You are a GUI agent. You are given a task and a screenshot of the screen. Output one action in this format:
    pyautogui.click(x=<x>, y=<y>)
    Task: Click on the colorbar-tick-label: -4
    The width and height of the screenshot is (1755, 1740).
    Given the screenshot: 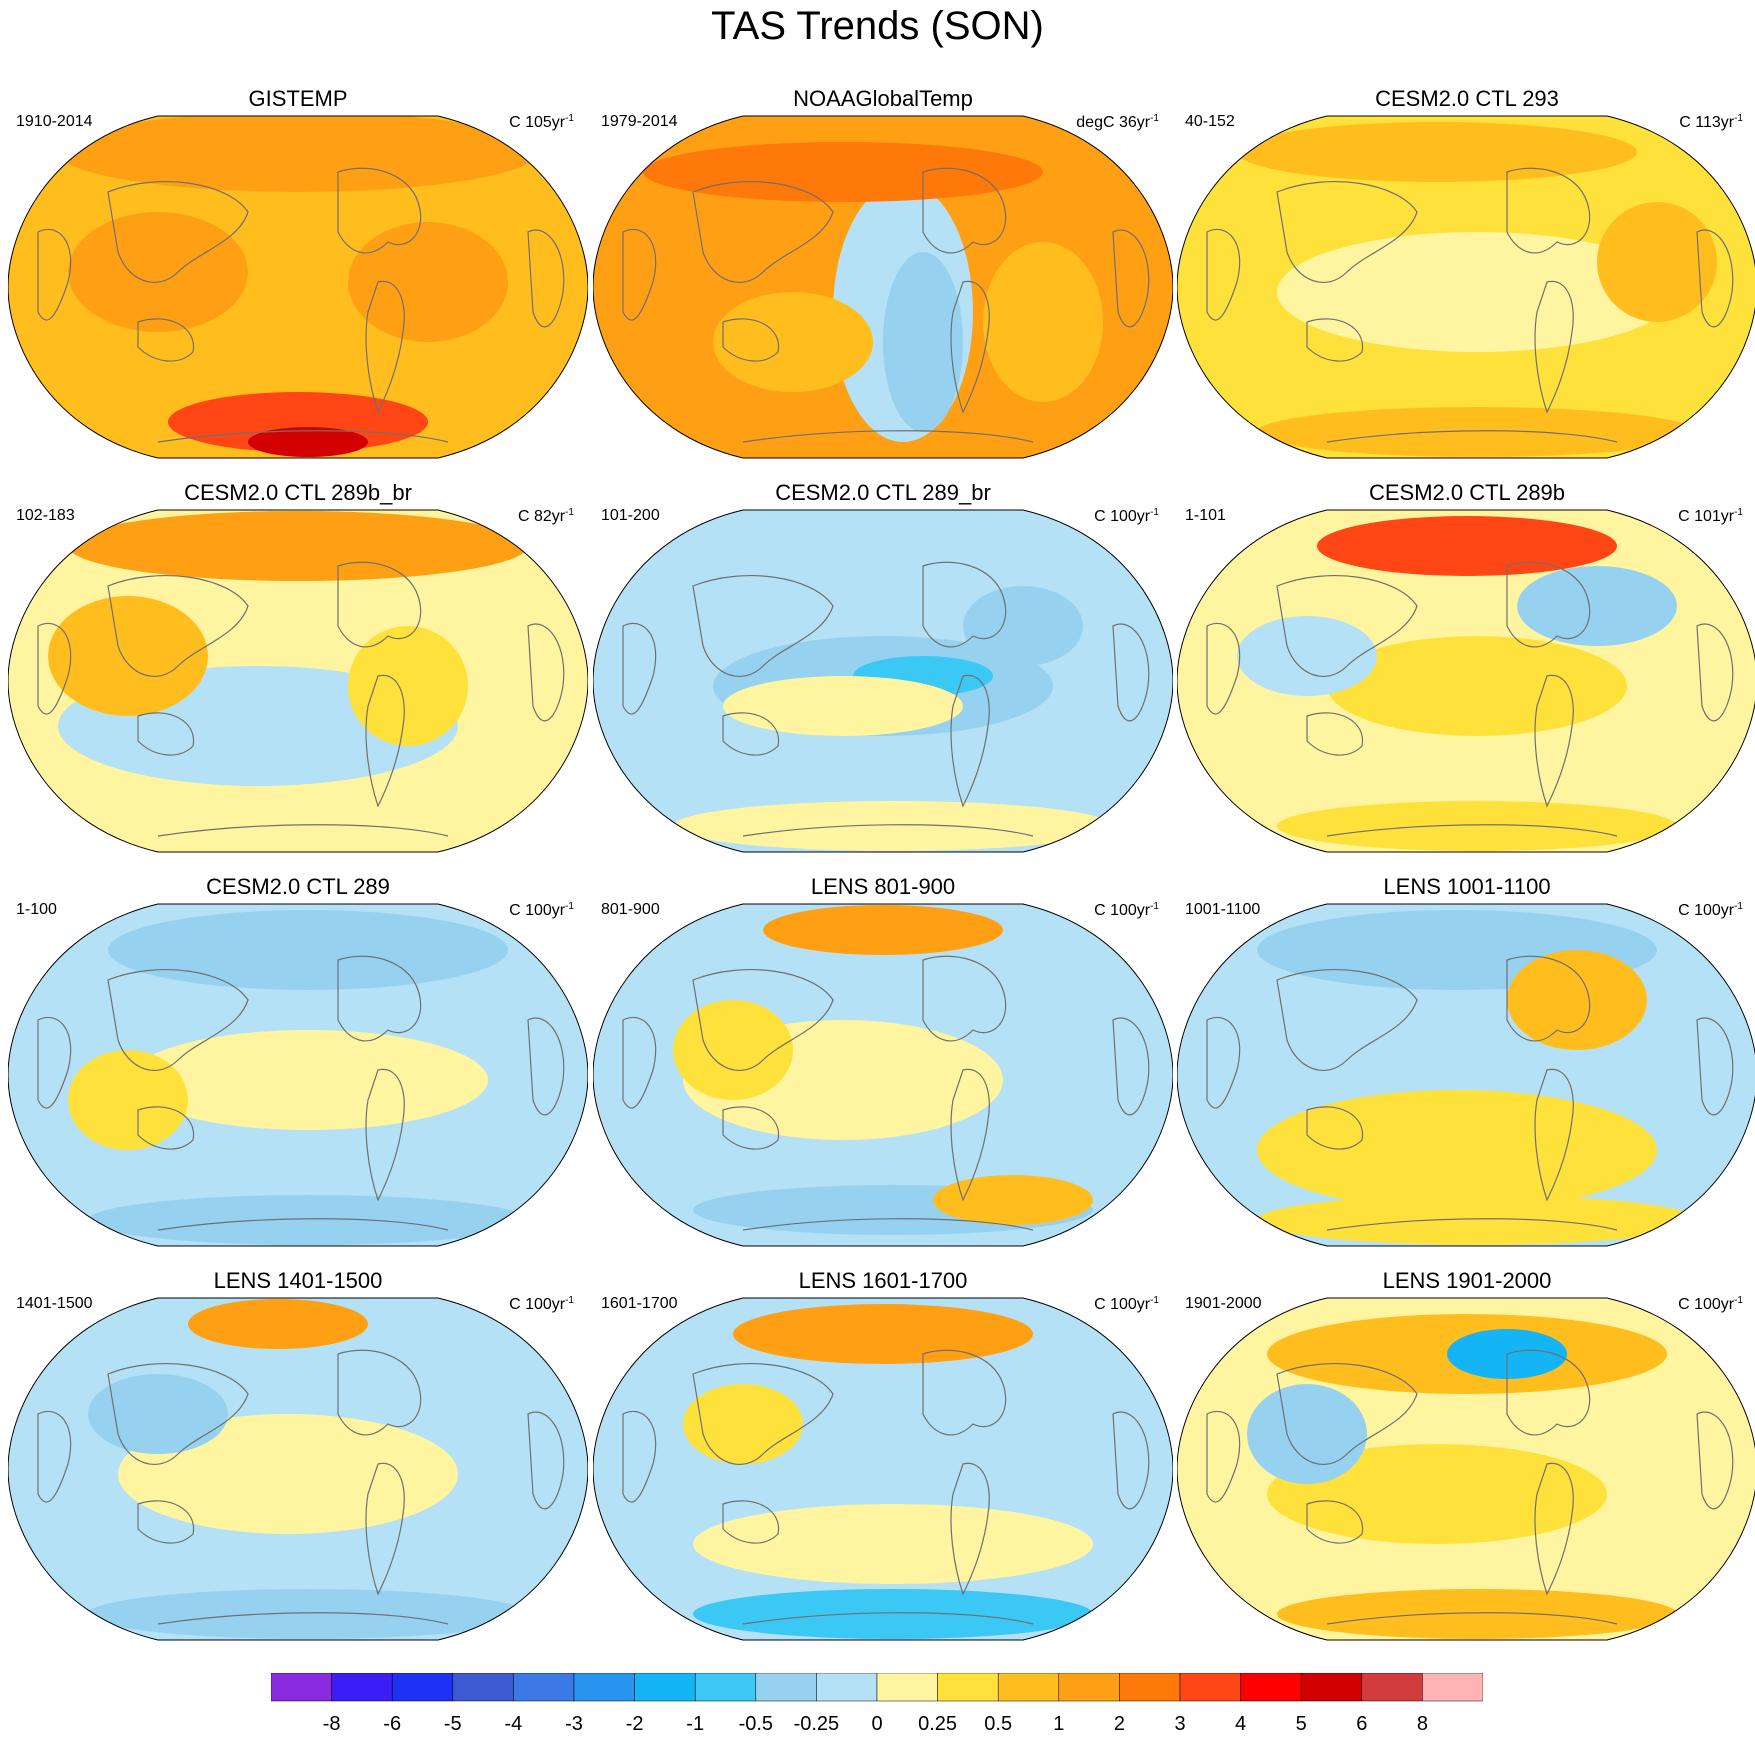 What is the action you would take?
    pyautogui.click(x=513, y=1724)
    